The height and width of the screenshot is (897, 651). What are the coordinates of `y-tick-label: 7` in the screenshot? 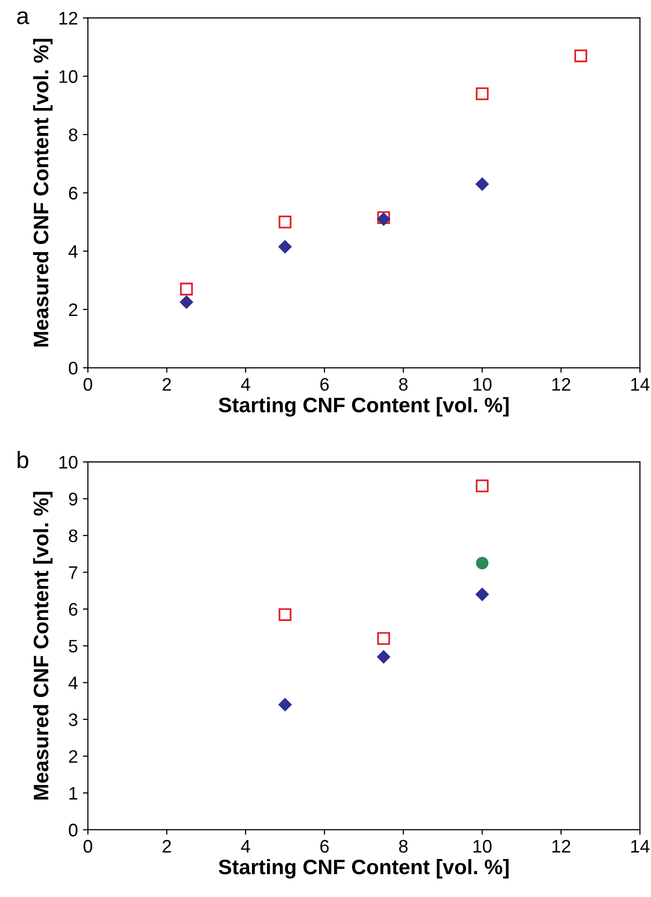 It's located at (73, 572).